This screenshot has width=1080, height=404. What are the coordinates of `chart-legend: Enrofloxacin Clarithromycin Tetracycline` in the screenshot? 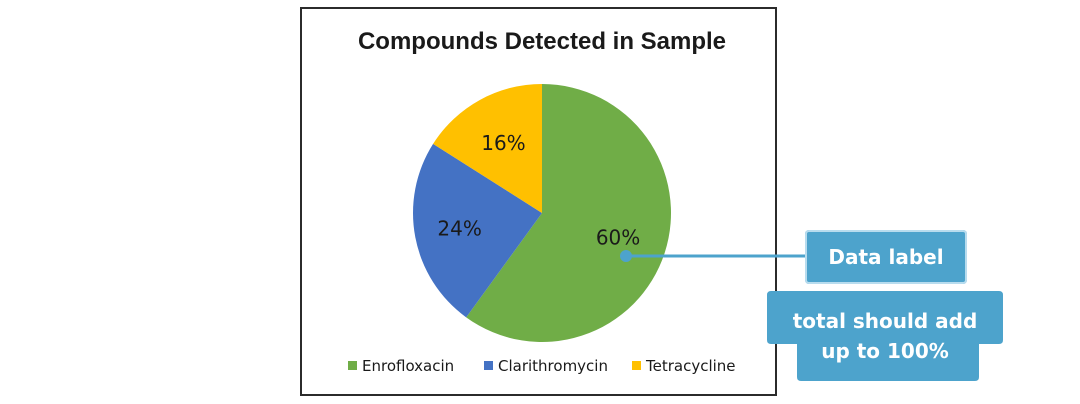 It's located at (542, 366).